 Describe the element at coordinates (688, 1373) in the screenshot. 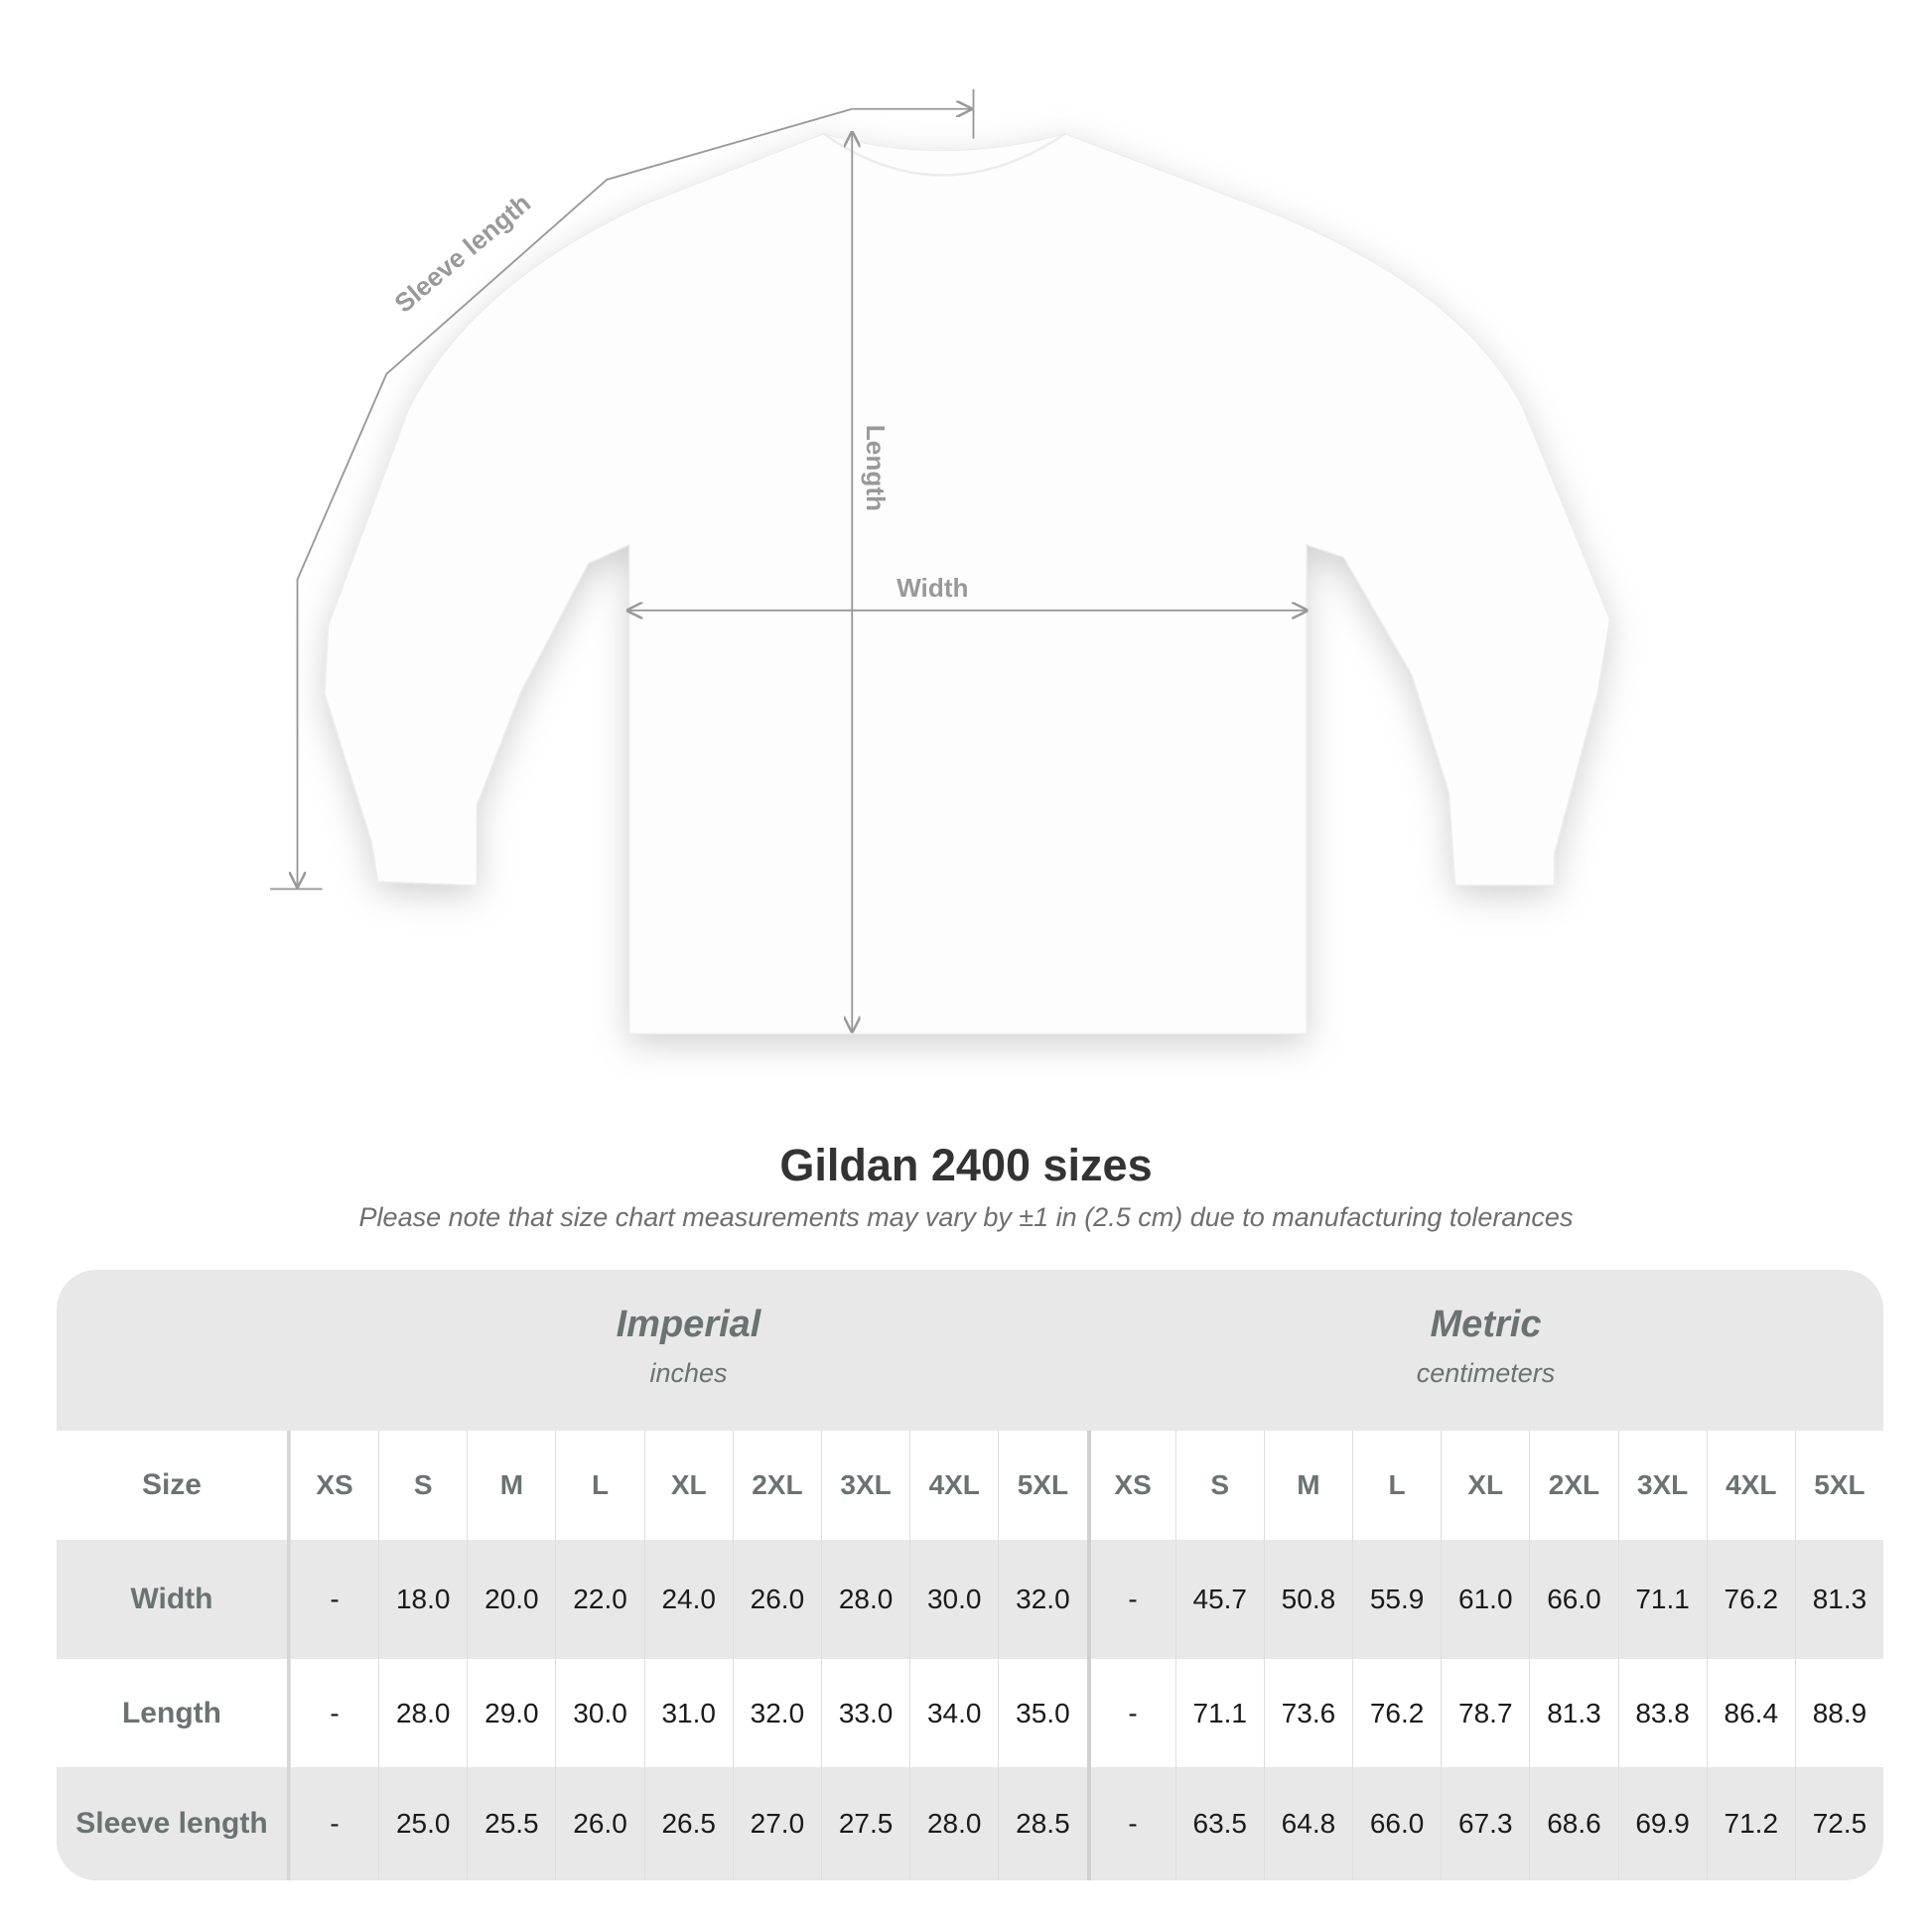

I see `imperial-unit: inches` at that location.